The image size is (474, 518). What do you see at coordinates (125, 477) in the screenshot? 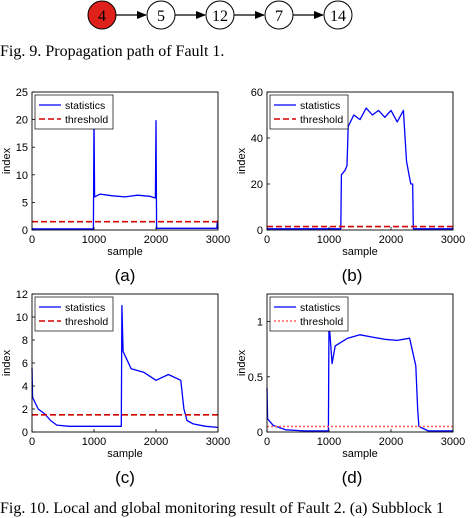
I see `subfigure-label-c: (c)` at bounding box center [125, 477].